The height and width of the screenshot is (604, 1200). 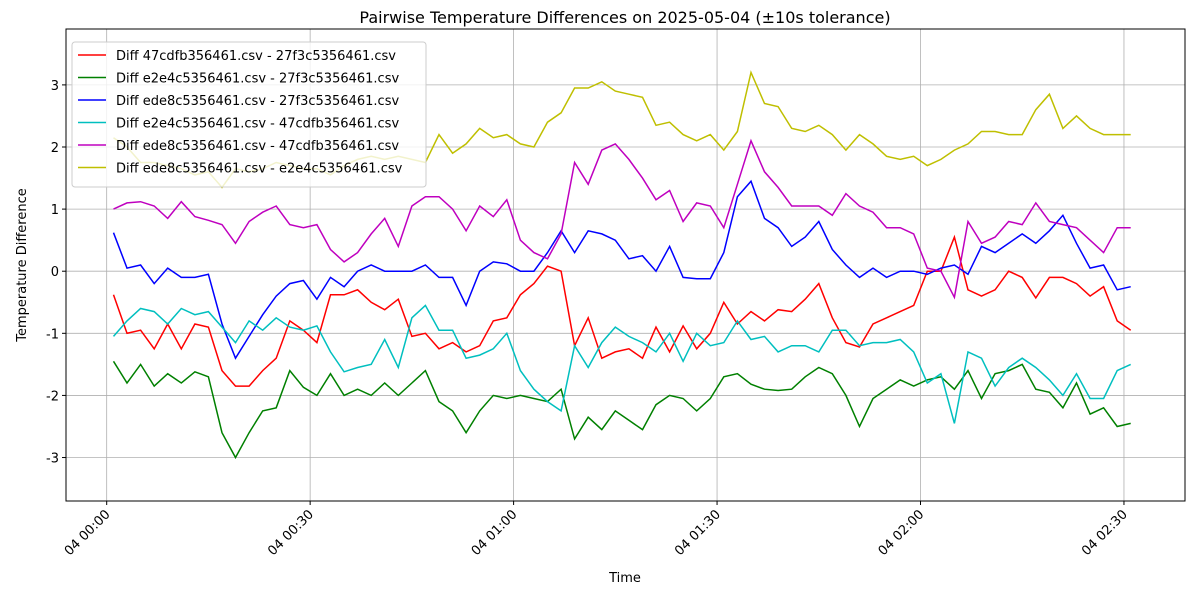 I want to click on y-tick-label: -3, so click(x=52, y=459).